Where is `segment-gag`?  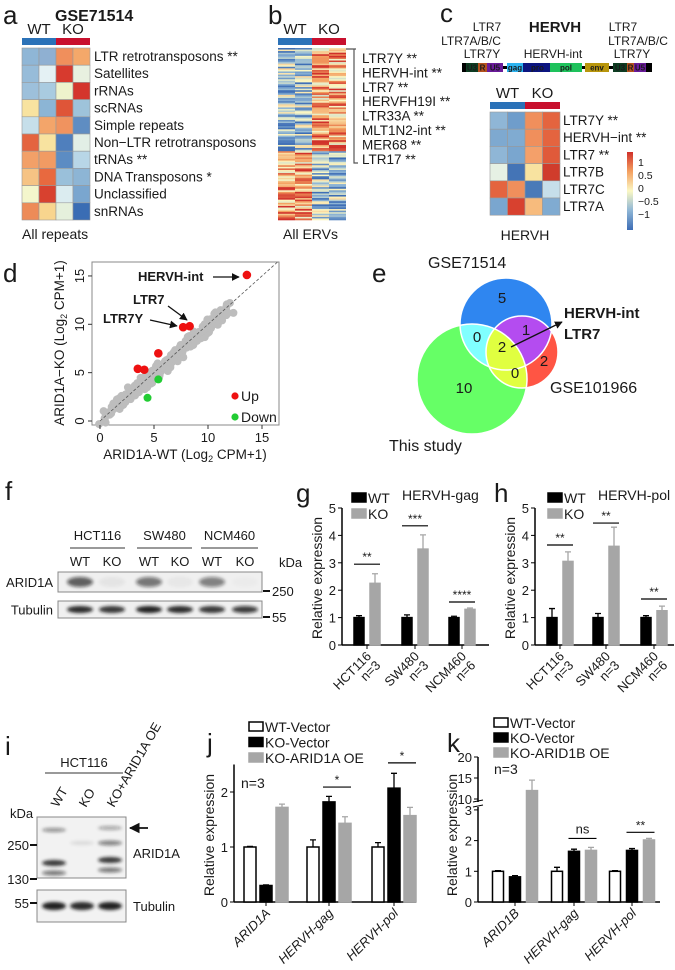
segment-gag is located at coordinates (515, 67).